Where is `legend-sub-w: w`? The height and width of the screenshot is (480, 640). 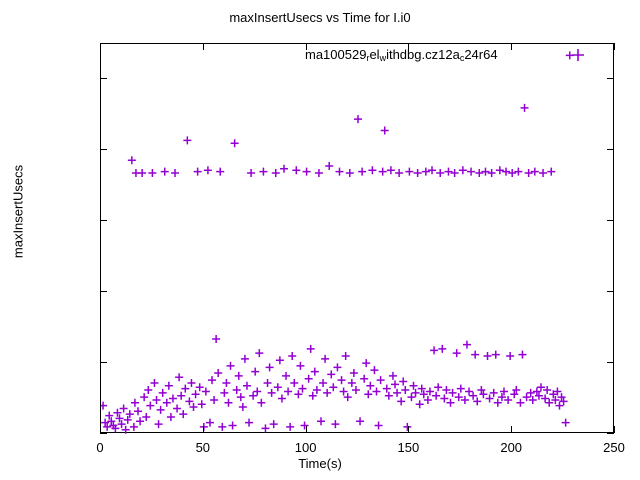
legend-sub-w: w is located at coordinates (383, 57).